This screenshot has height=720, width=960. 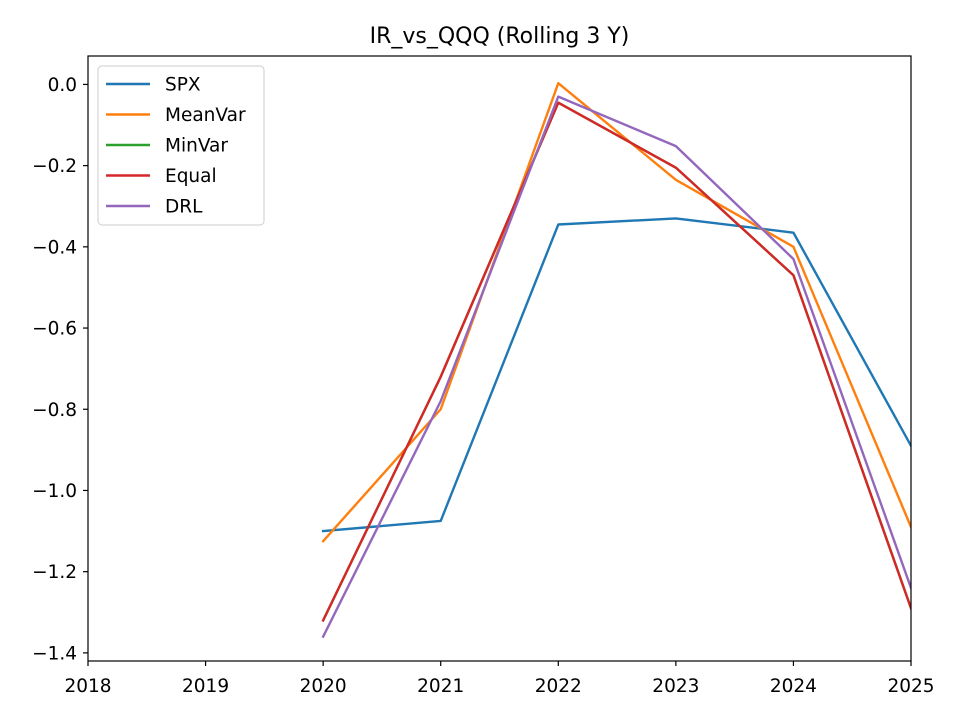 I want to click on legend-label-meanvar: MeanVar, so click(x=205, y=115).